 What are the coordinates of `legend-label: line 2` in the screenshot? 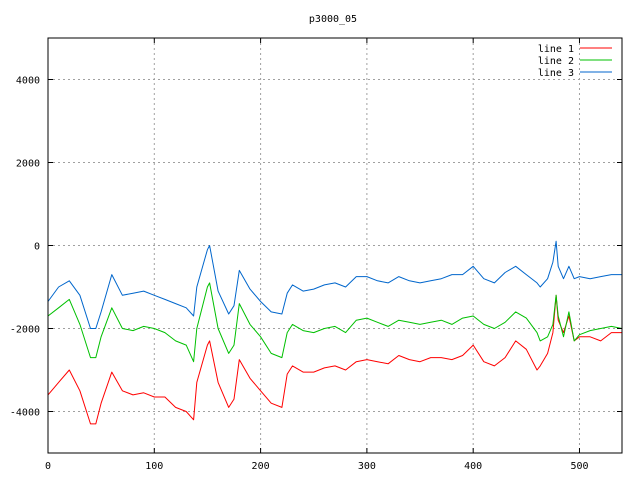 It's located at (556, 61).